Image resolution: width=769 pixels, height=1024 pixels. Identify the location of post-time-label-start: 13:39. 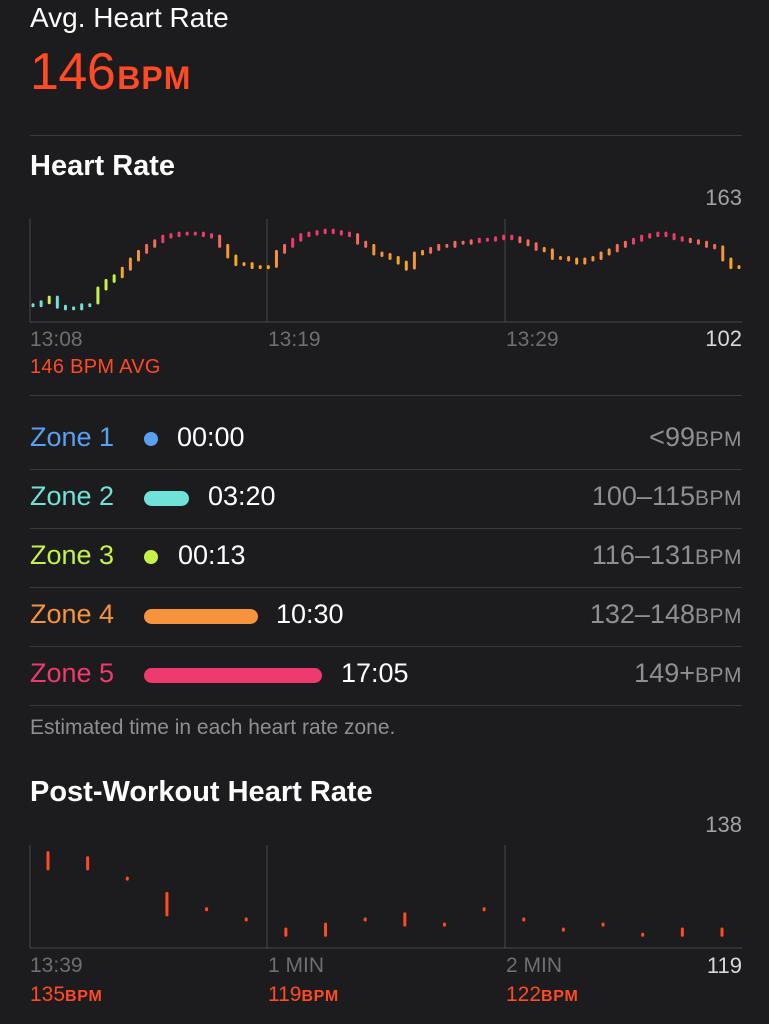
(56, 965).